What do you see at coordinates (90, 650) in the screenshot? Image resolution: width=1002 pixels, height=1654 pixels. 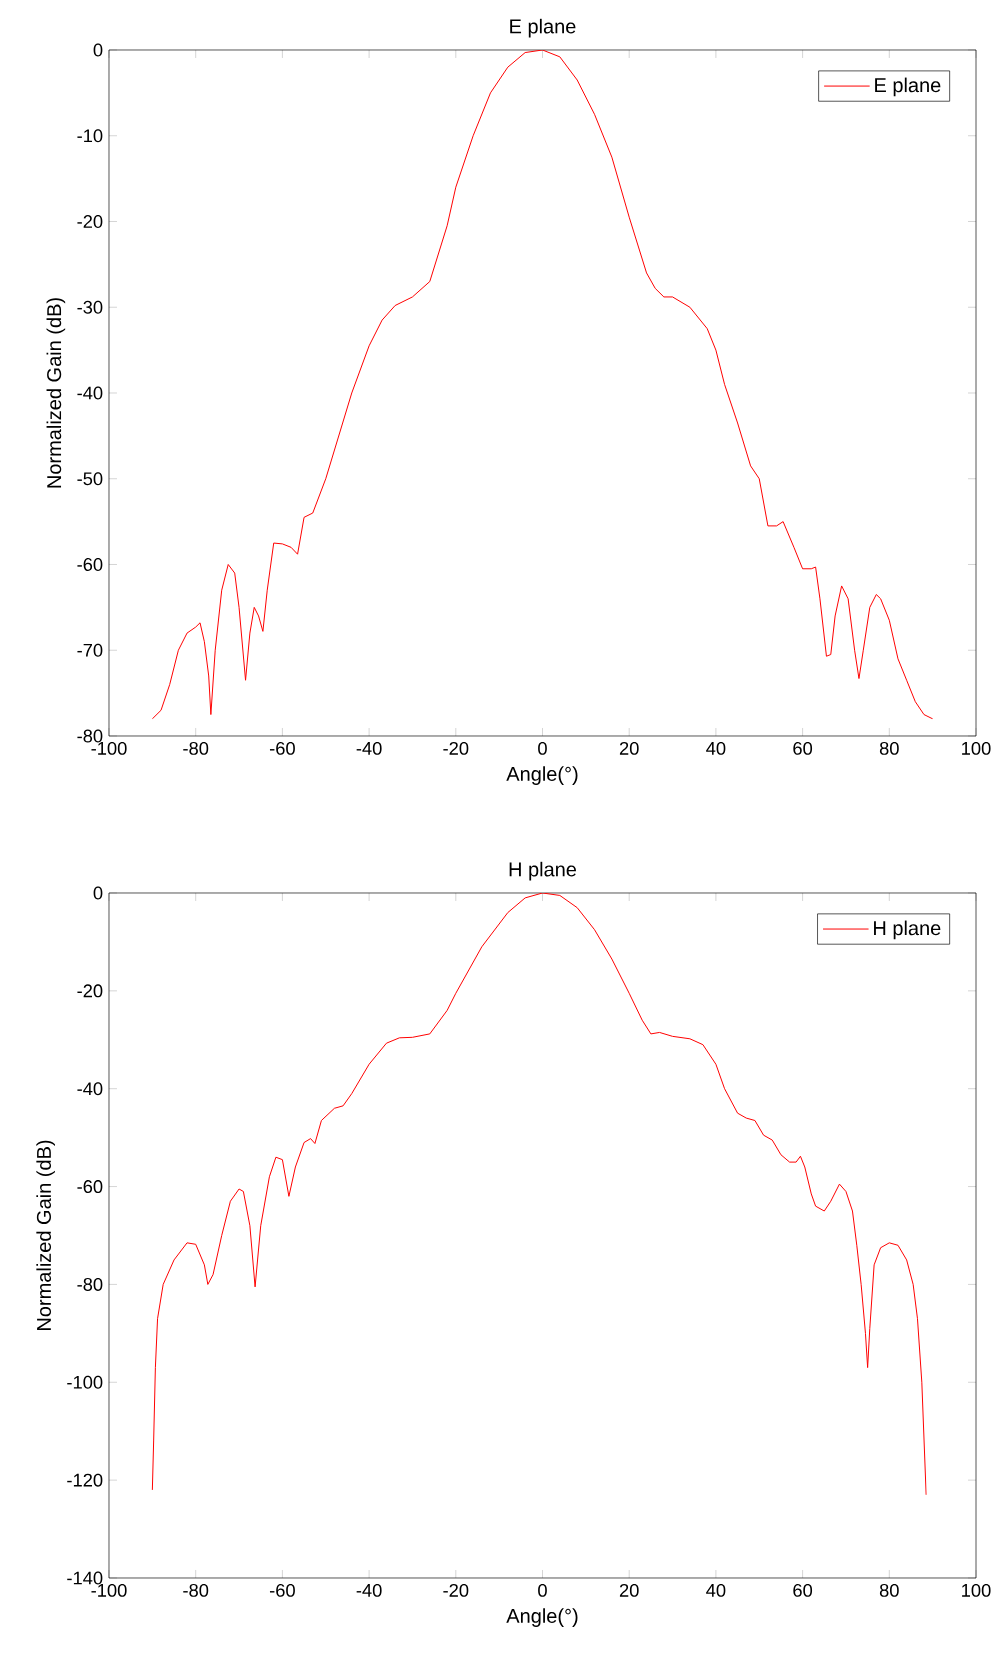 I see `y-tick-label: -70` at bounding box center [90, 650].